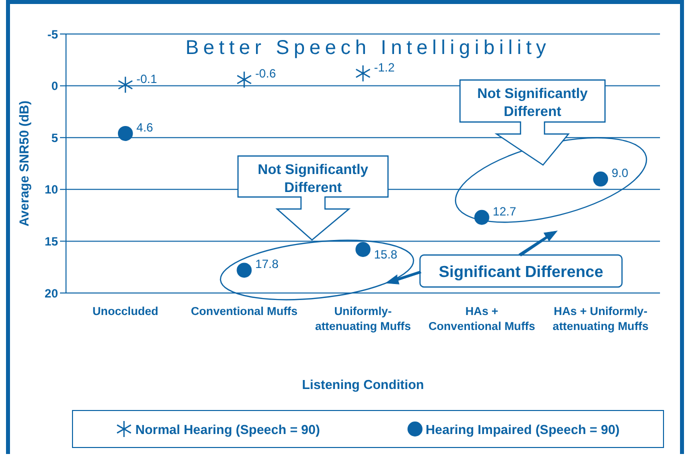 The image size is (694, 462). What do you see at coordinates (600, 319) in the screenshot?
I see `x-tick-label: HAs + Uniformly- attenuating Muffs` at bounding box center [600, 319].